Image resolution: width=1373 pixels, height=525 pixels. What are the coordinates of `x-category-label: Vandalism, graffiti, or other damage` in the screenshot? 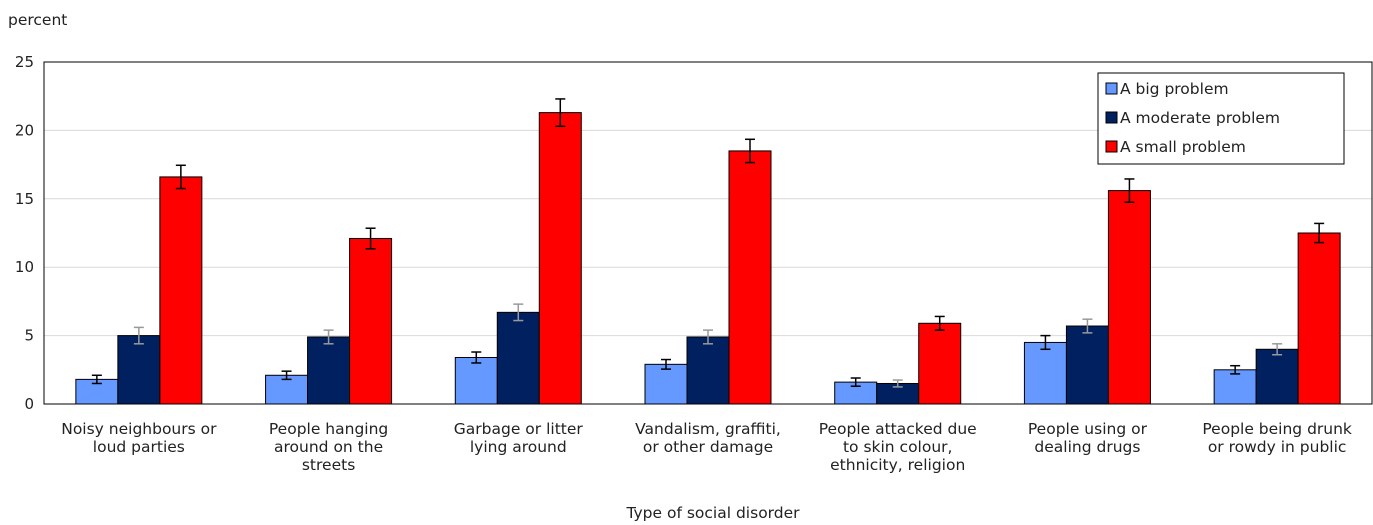 It's located at (708, 438).